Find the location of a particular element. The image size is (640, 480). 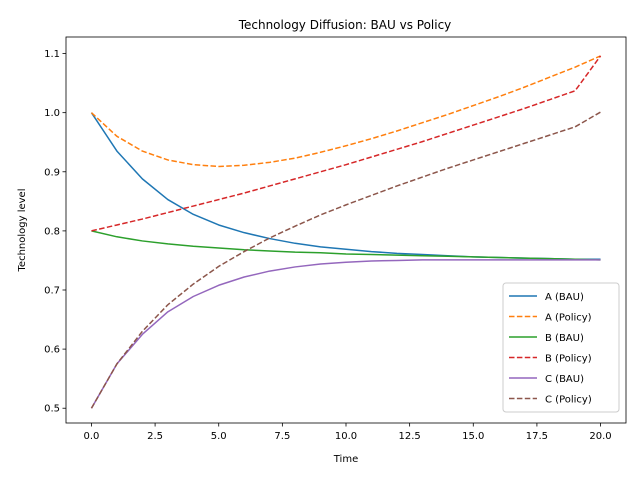

legend-entry-label: A (BAU) is located at coordinates (564, 297).